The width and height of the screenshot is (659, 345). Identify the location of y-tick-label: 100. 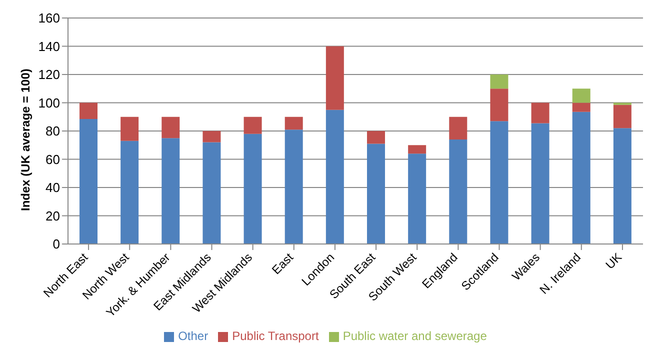
(49, 102).